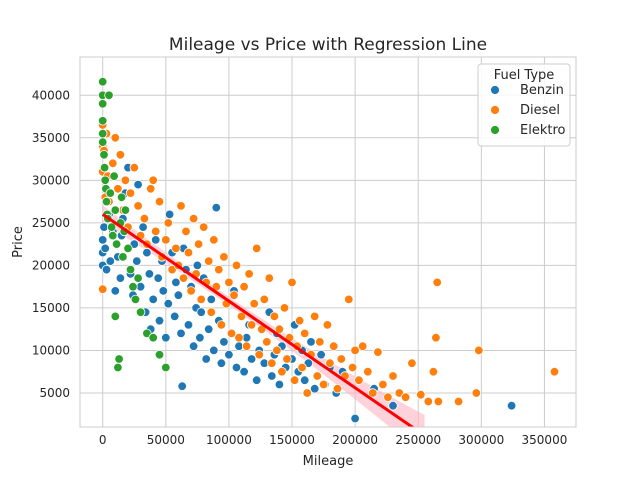  I want to click on series-elektro, so click(134, 224).